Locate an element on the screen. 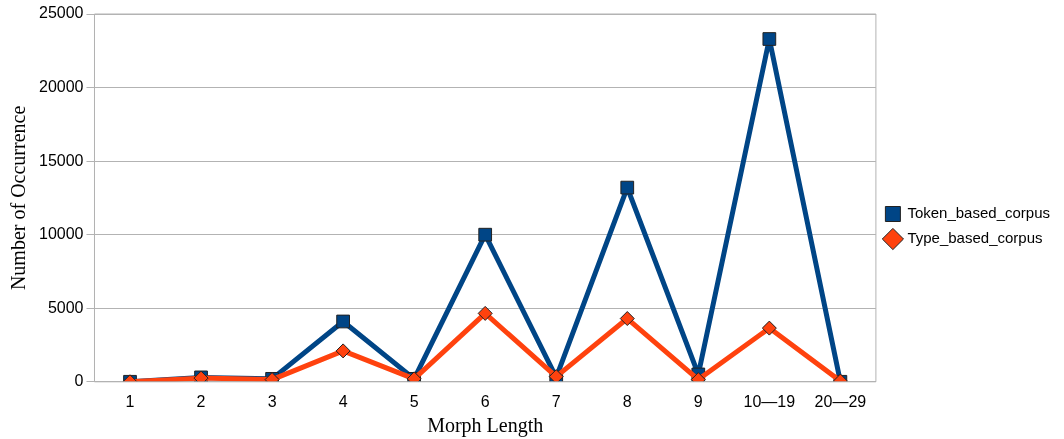  y-tick-label: 5000 is located at coordinates (65, 307).